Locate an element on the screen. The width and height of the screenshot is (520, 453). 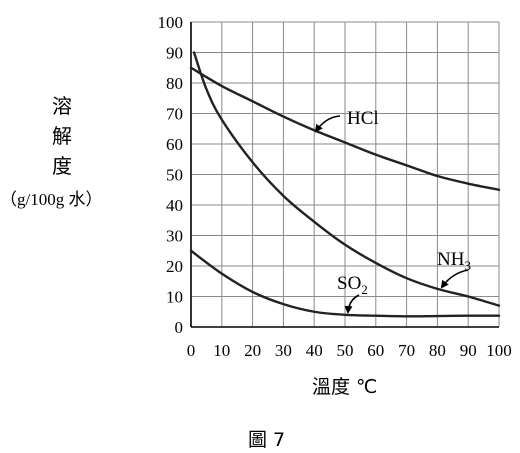
x-tick-label-20: 20 is located at coordinates (252, 350).